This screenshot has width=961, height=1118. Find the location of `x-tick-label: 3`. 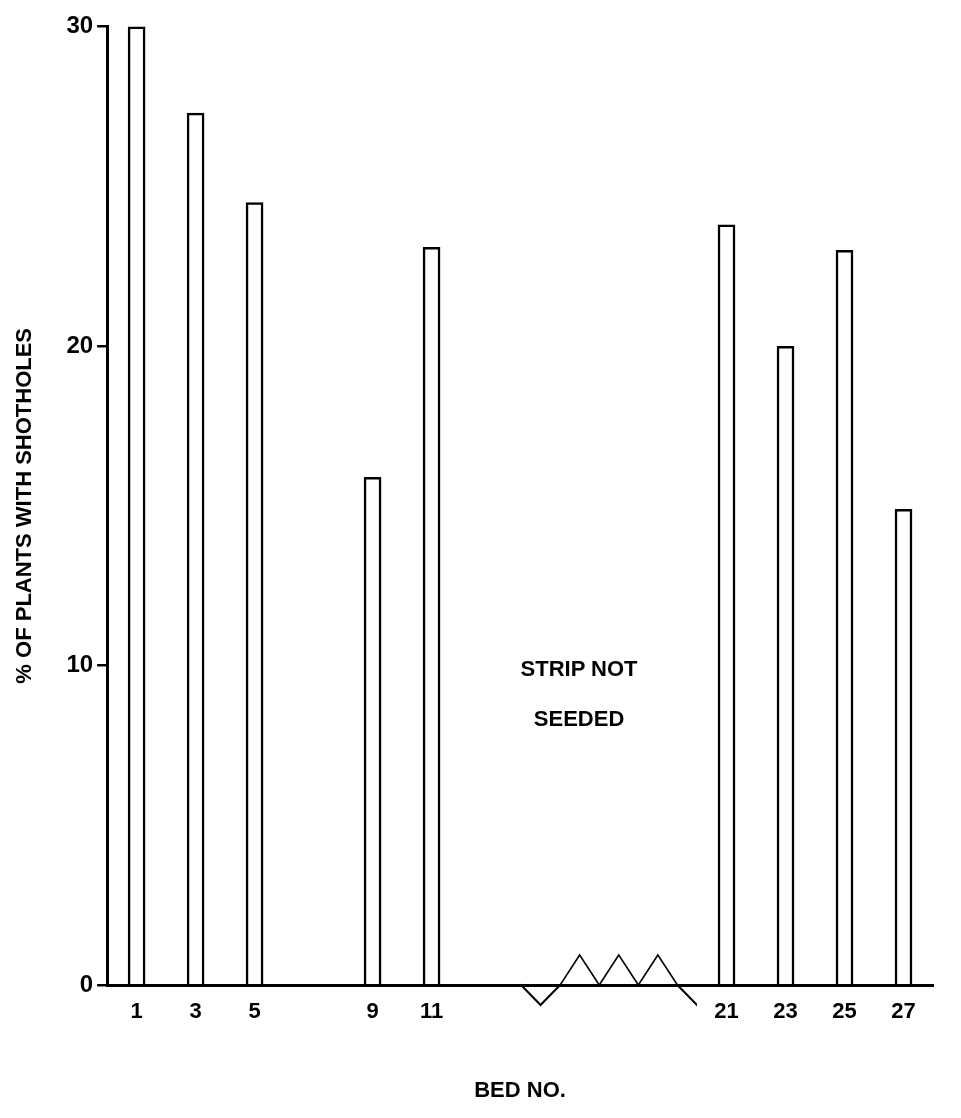

x-tick-label: 3 is located at coordinates (195, 1011).